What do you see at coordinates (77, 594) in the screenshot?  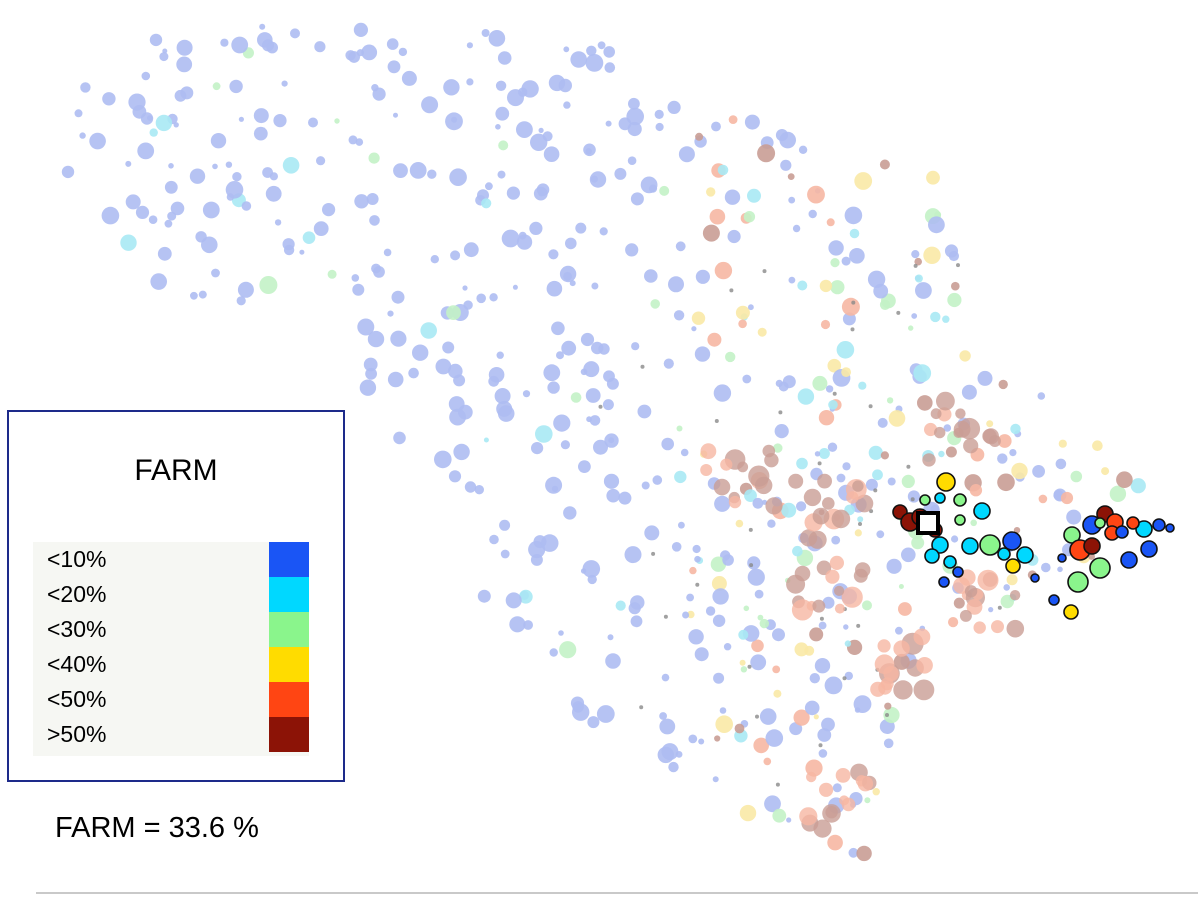 I see `legend-label: <20%` at bounding box center [77, 594].